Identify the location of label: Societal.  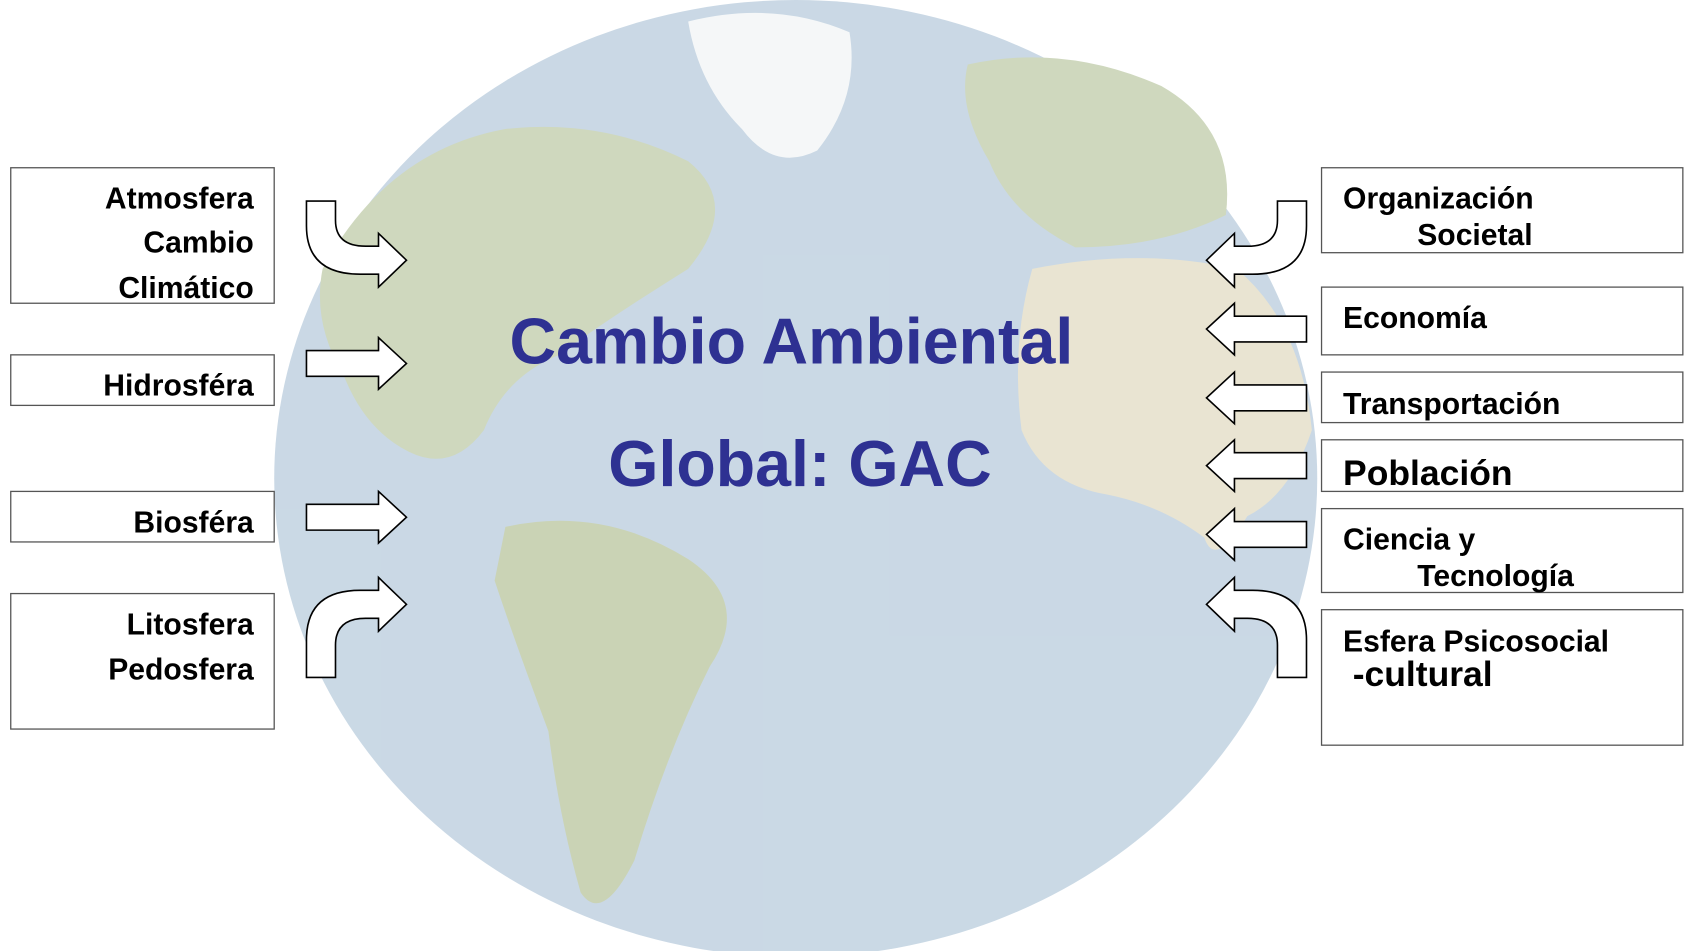
(1474, 235).